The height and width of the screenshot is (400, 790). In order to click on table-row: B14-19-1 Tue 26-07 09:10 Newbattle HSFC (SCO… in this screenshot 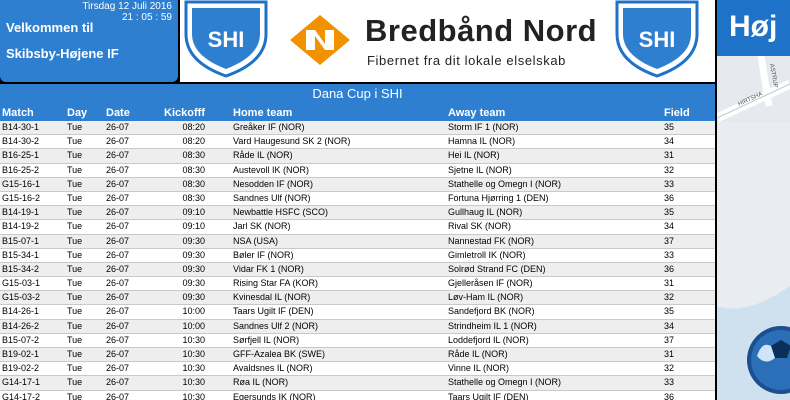, I will do `click(357, 213)`.